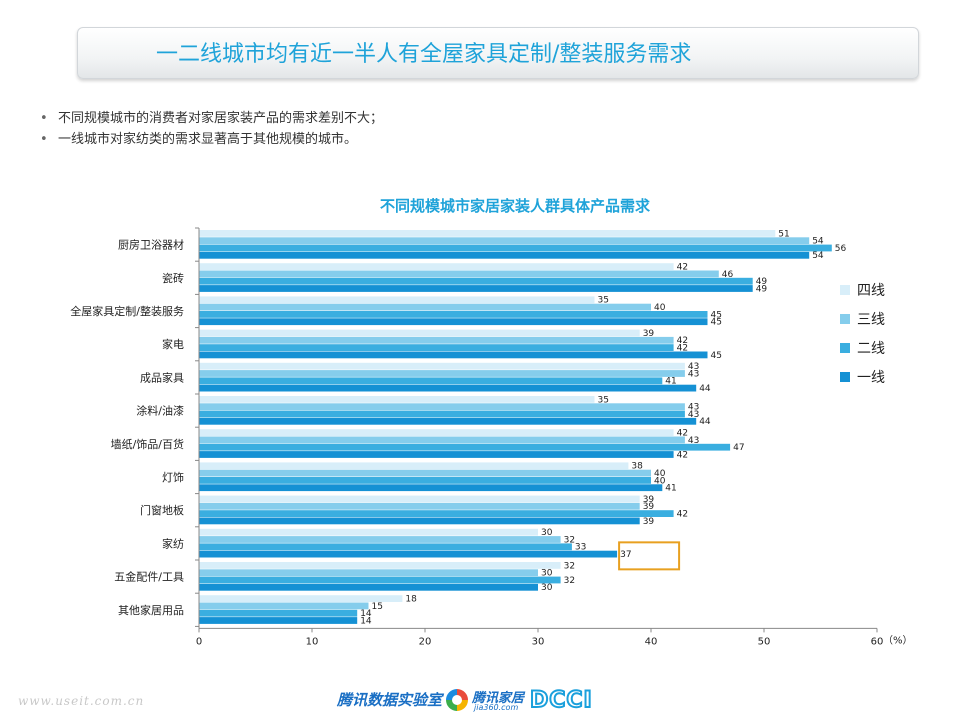 The height and width of the screenshot is (720, 960). I want to click on x-tick-label: 30, so click(538, 641).